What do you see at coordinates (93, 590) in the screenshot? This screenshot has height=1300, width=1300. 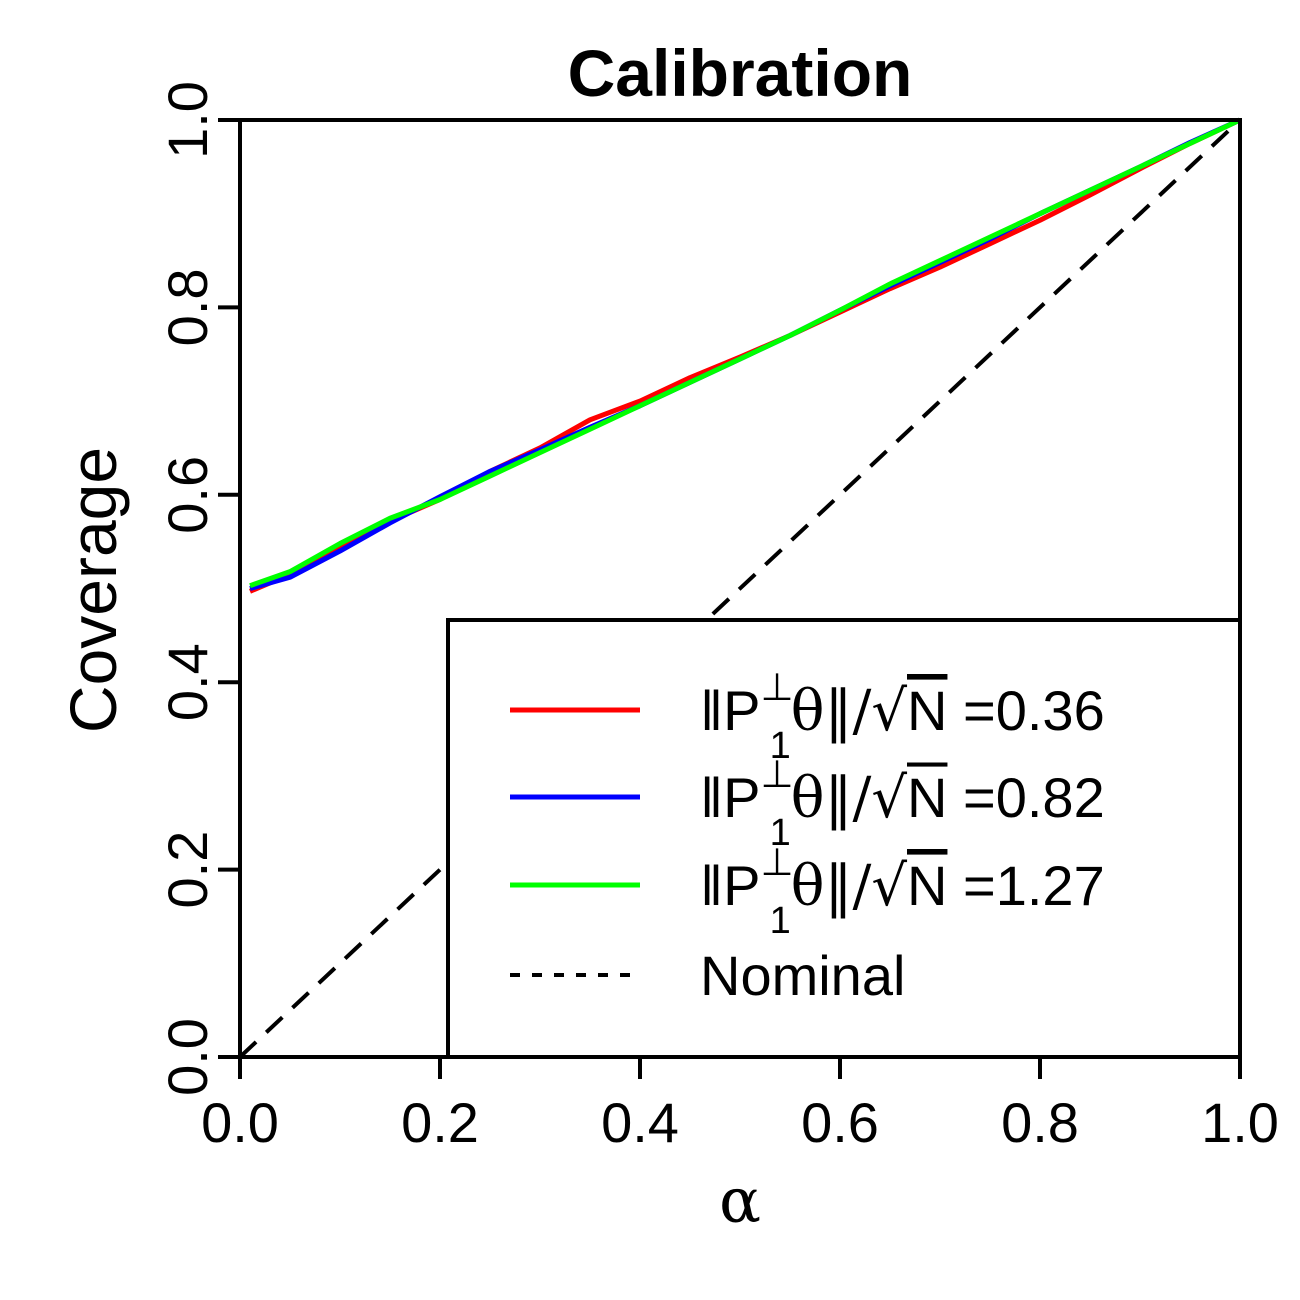 I see `y-axis-title: Coverage` at bounding box center [93, 590].